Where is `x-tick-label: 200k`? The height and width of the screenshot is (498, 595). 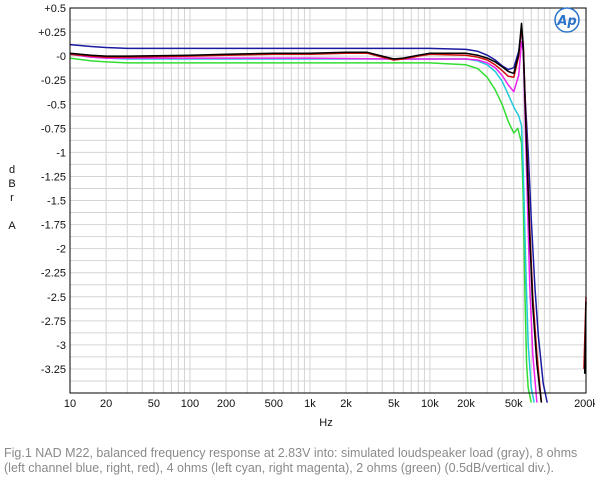 x-tick-label: 200k is located at coordinates (584, 404).